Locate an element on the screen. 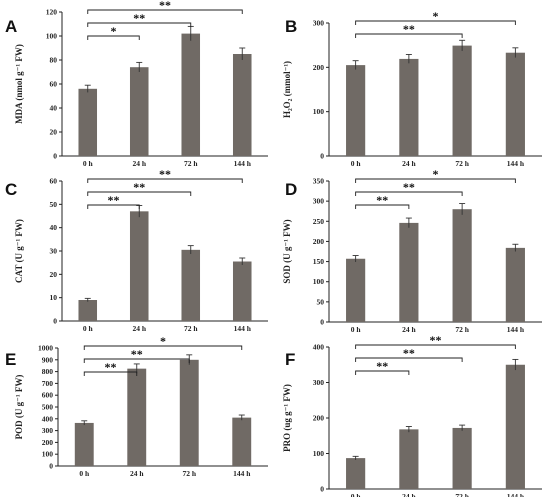 The width and height of the screenshot is (550, 497). y-tick-label: 400 is located at coordinates (319, 347).